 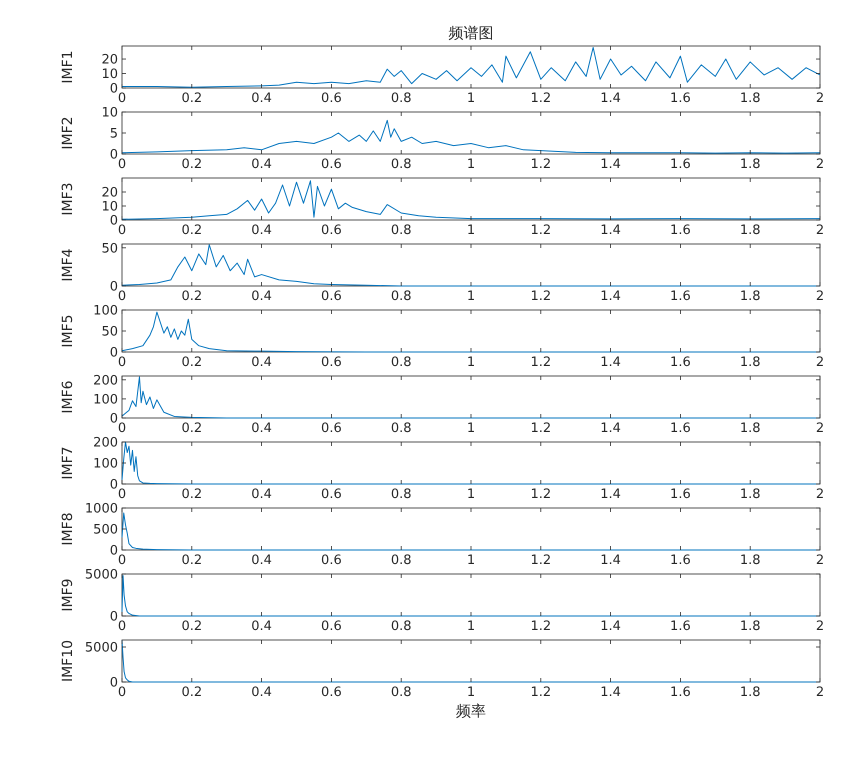 What do you see at coordinates (68, 199) in the screenshot?
I see `y-axis-title: IMF3` at bounding box center [68, 199].